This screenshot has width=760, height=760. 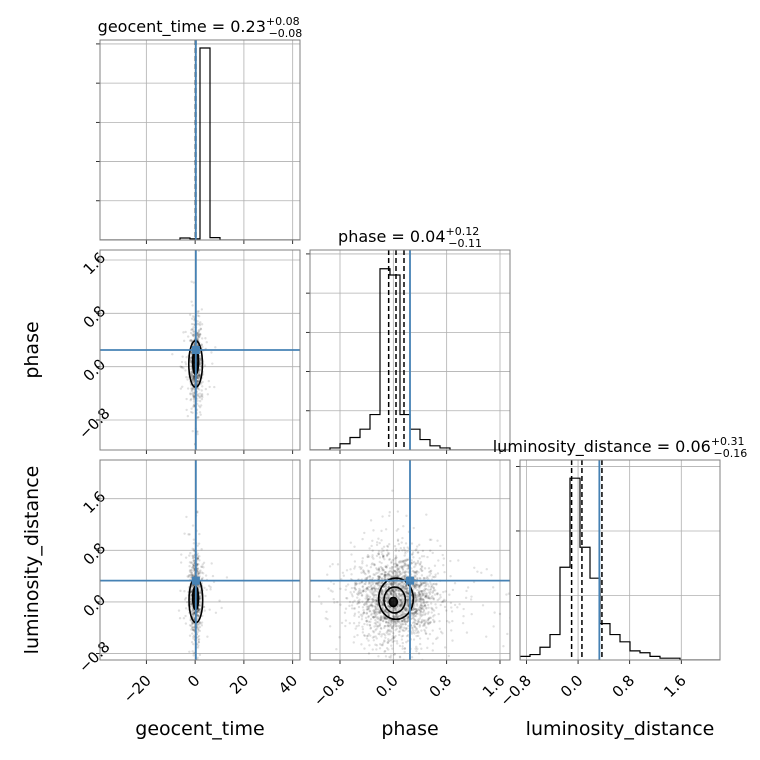 What do you see at coordinates (95, 370) in the screenshot?
I see `y-tick-label: 0.0` at bounding box center [95, 370].